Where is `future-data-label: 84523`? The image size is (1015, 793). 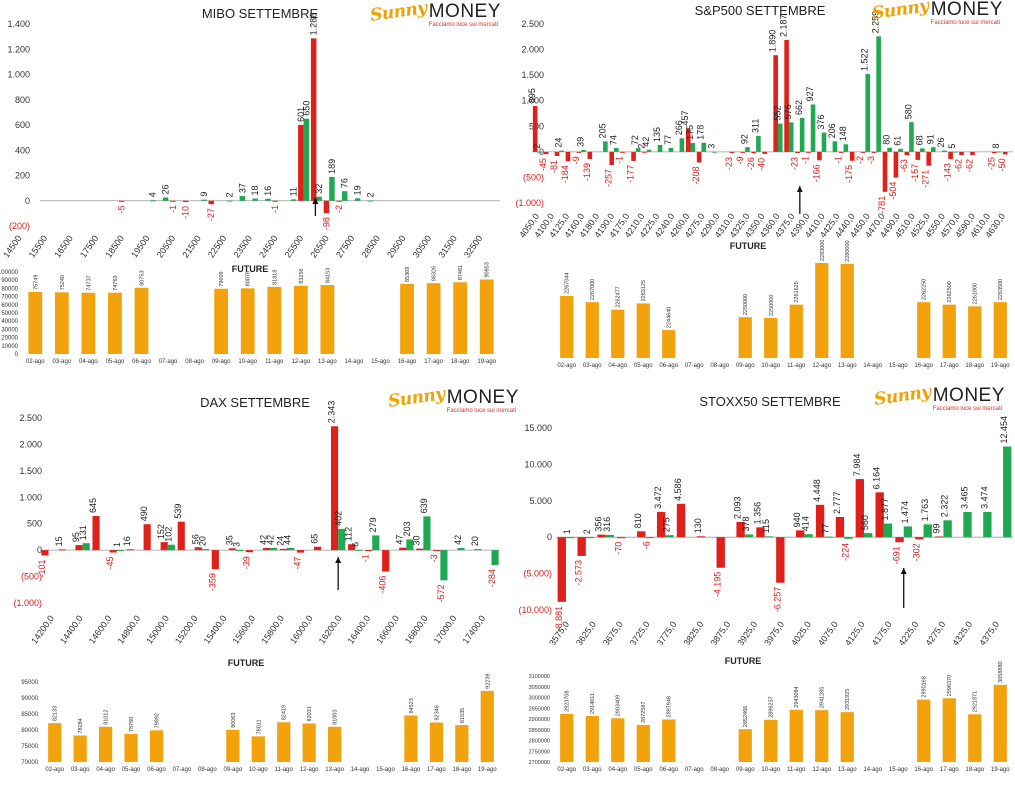
future-data-label: 84523 is located at coordinates (412, 705).